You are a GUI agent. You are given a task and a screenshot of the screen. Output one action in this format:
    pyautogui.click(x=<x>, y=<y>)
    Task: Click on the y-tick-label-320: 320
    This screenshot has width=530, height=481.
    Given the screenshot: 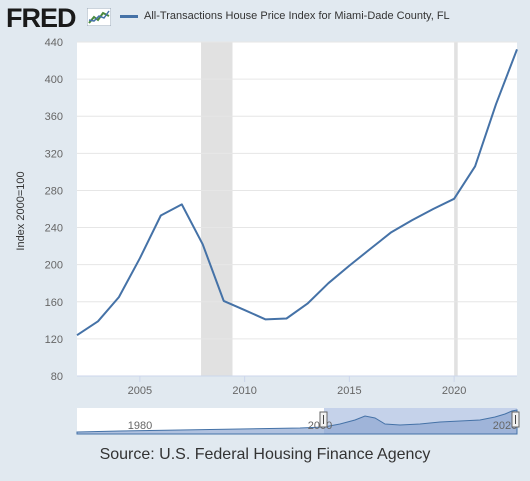 What is the action you would take?
    pyautogui.click(x=54, y=154)
    